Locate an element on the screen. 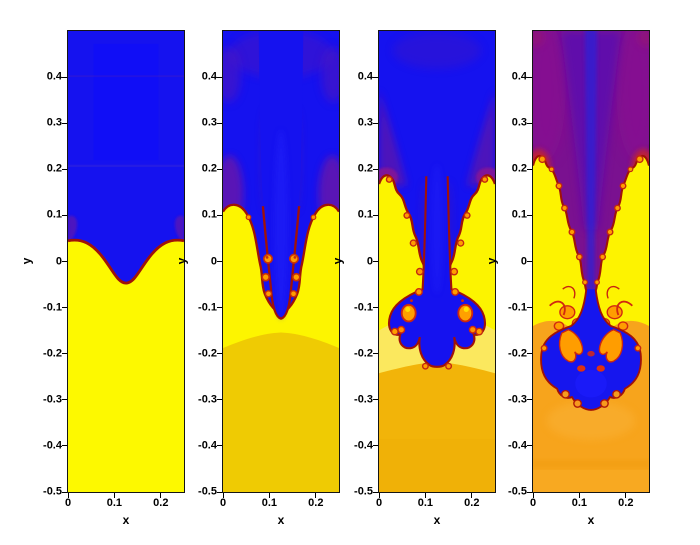  y-tick-label: -0.4 is located at coordinates (52, 445).